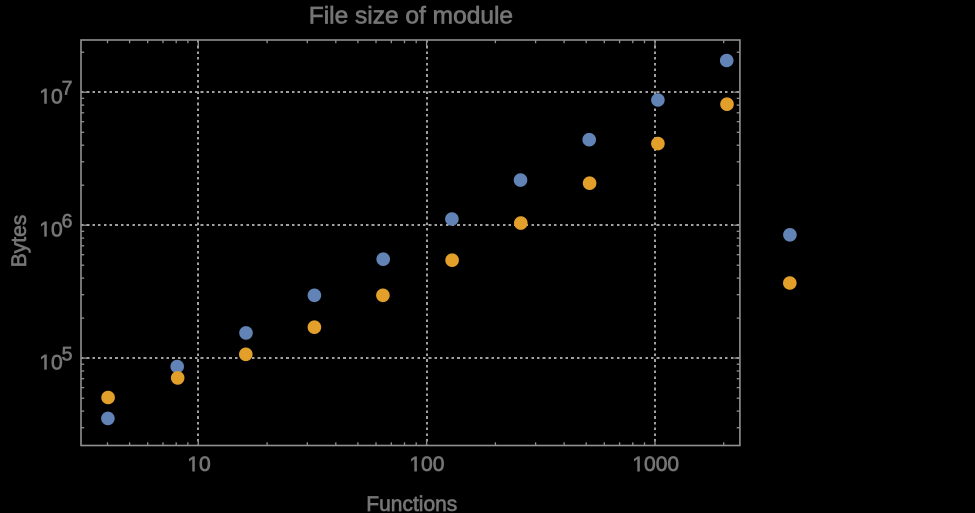 The width and height of the screenshot is (975, 513). What do you see at coordinates (411, 16) in the screenshot?
I see `svg-text: File size of module` at bounding box center [411, 16].